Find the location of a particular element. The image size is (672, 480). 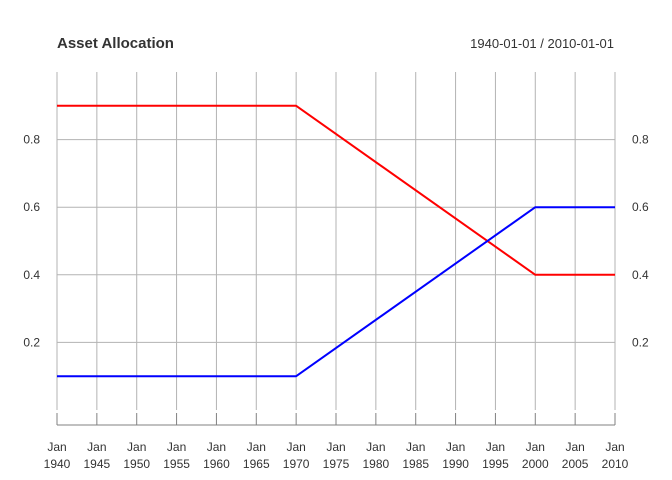

x-tick-label-year: 1995 is located at coordinates (495, 464).